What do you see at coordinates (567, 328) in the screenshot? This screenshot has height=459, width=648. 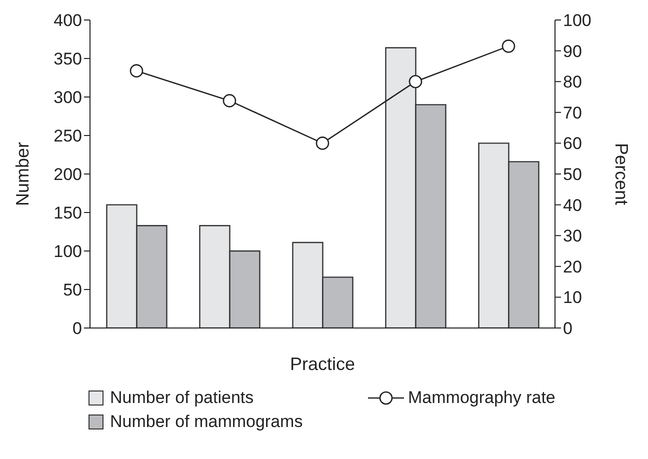 I see `y2-tick-label: 0` at bounding box center [567, 328].